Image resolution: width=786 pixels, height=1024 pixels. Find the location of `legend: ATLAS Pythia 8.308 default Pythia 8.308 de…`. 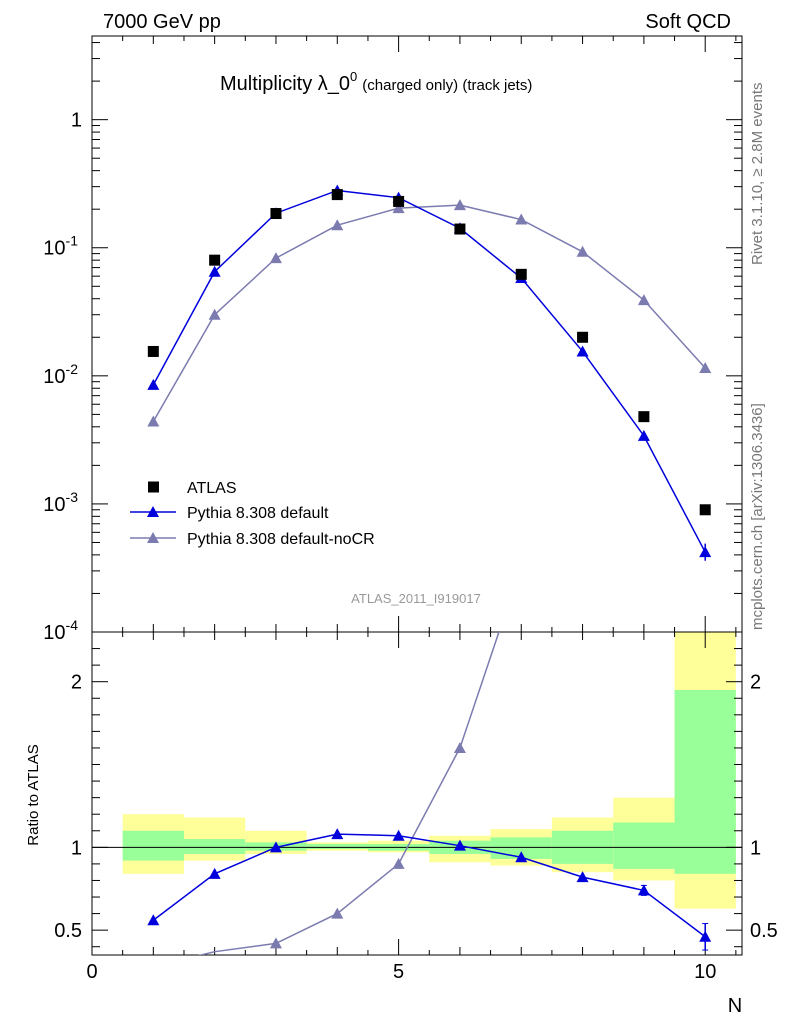

legend: ATLAS Pythia 8.308 default Pythia 8.308 de… is located at coordinates (252, 514).